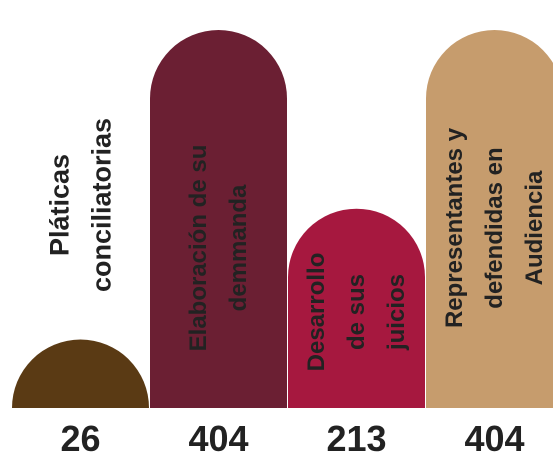 This screenshot has height=456, width=553. Describe the element at coordinates (80, 437) in the screenshot. I see `value-label-0: 26` at that location.